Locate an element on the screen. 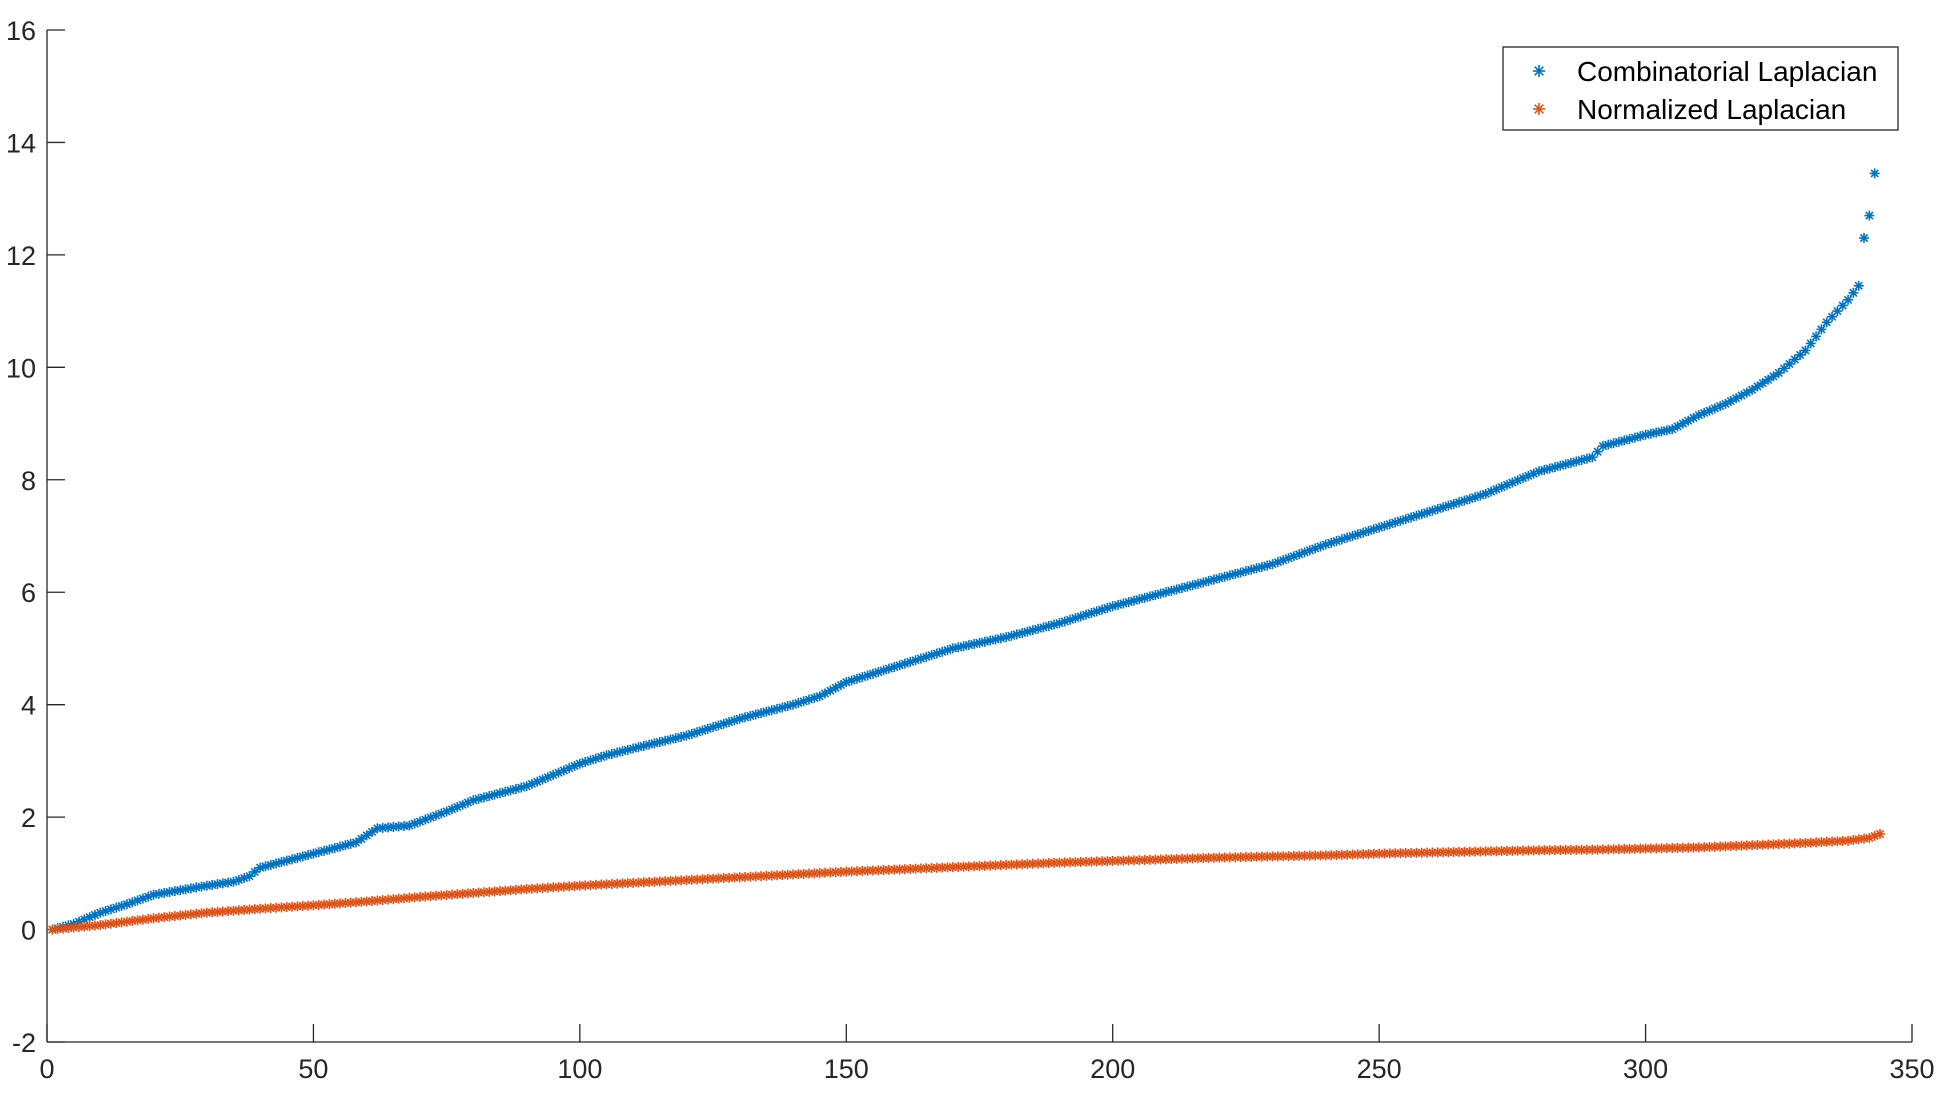 Image resolution: width=1939 pixels, height=1102 pixels. x-tick-label: 250 is located at coordinates (1379, 1069).